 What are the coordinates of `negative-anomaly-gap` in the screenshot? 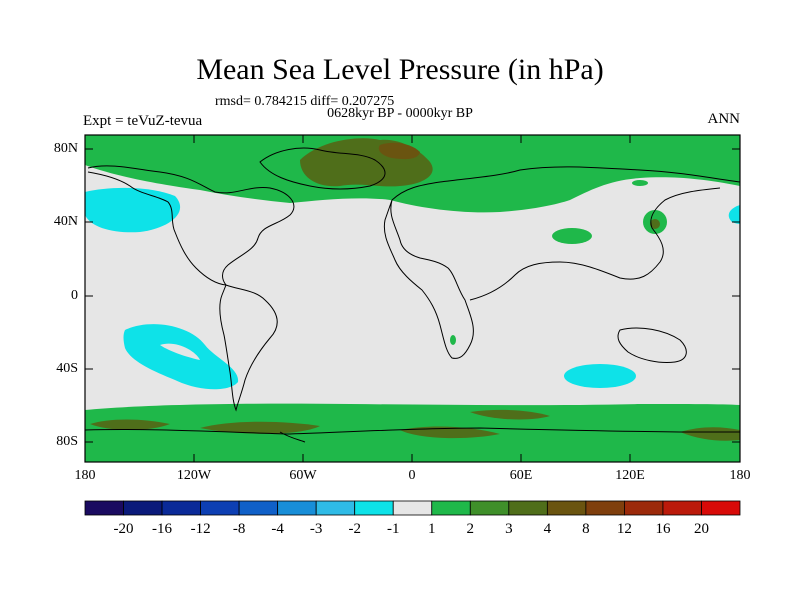 It's located at (180, 351).